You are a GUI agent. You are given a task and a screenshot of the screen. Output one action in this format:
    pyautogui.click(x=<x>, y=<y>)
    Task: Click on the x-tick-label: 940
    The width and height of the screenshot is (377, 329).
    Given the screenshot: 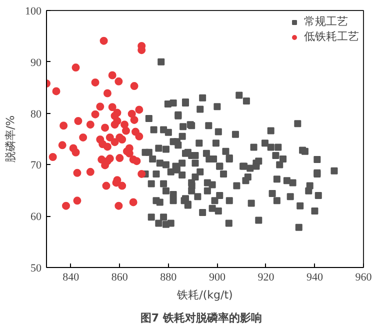 What is the action you would take?
    pyautogui.click(x=315, y=278)
    